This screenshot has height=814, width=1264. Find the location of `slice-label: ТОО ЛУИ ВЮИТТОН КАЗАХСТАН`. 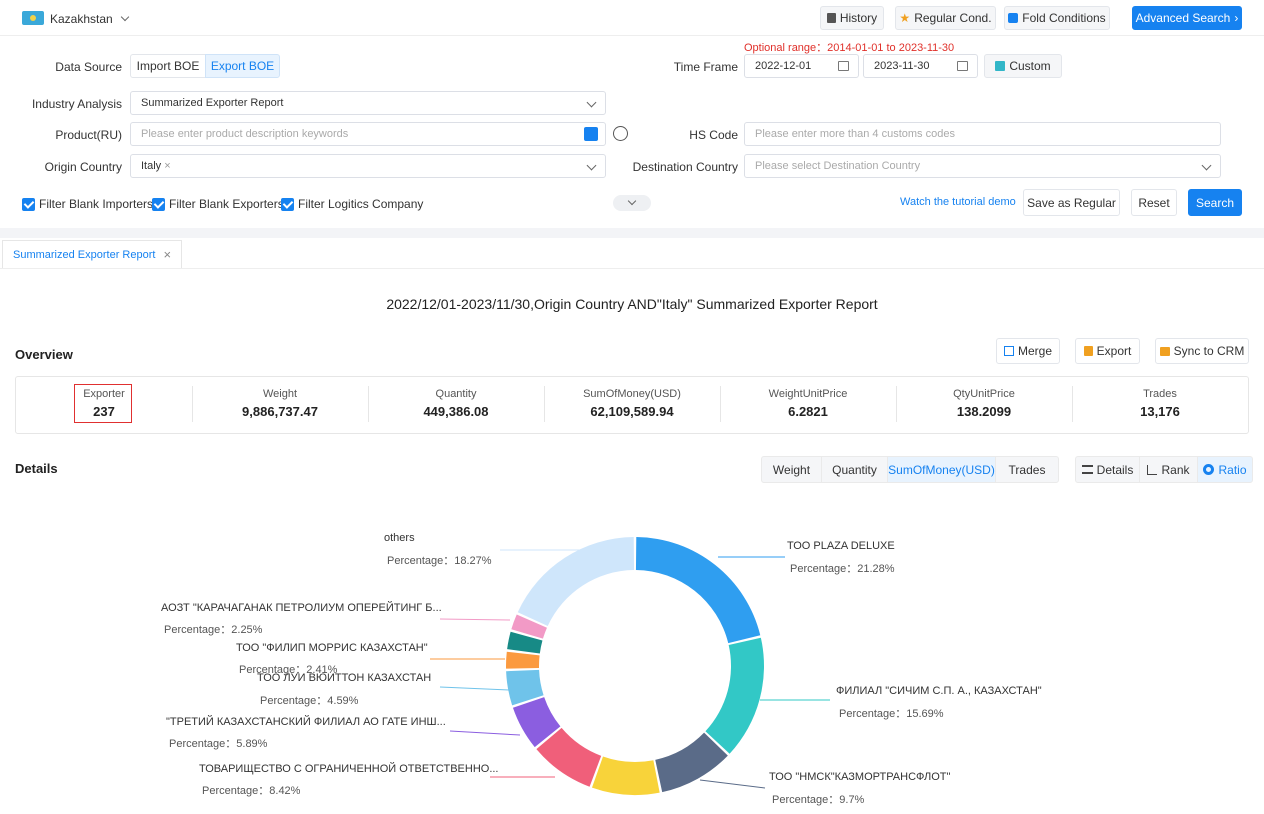

slice-label: ТОО ЛУИ ВЮИТТОН КАЗАХСТАН is located at coordinates (344, 678).